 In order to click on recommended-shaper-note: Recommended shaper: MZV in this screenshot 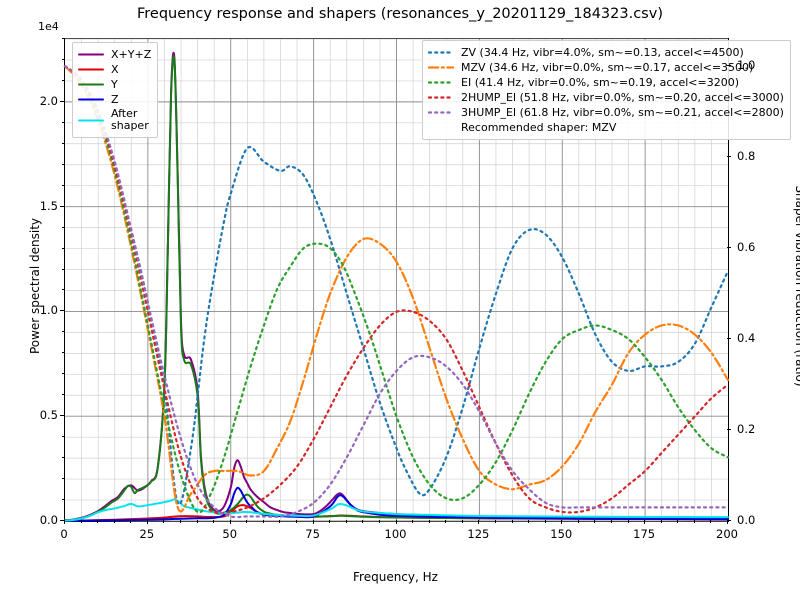, I will do `click(539, 127)`.